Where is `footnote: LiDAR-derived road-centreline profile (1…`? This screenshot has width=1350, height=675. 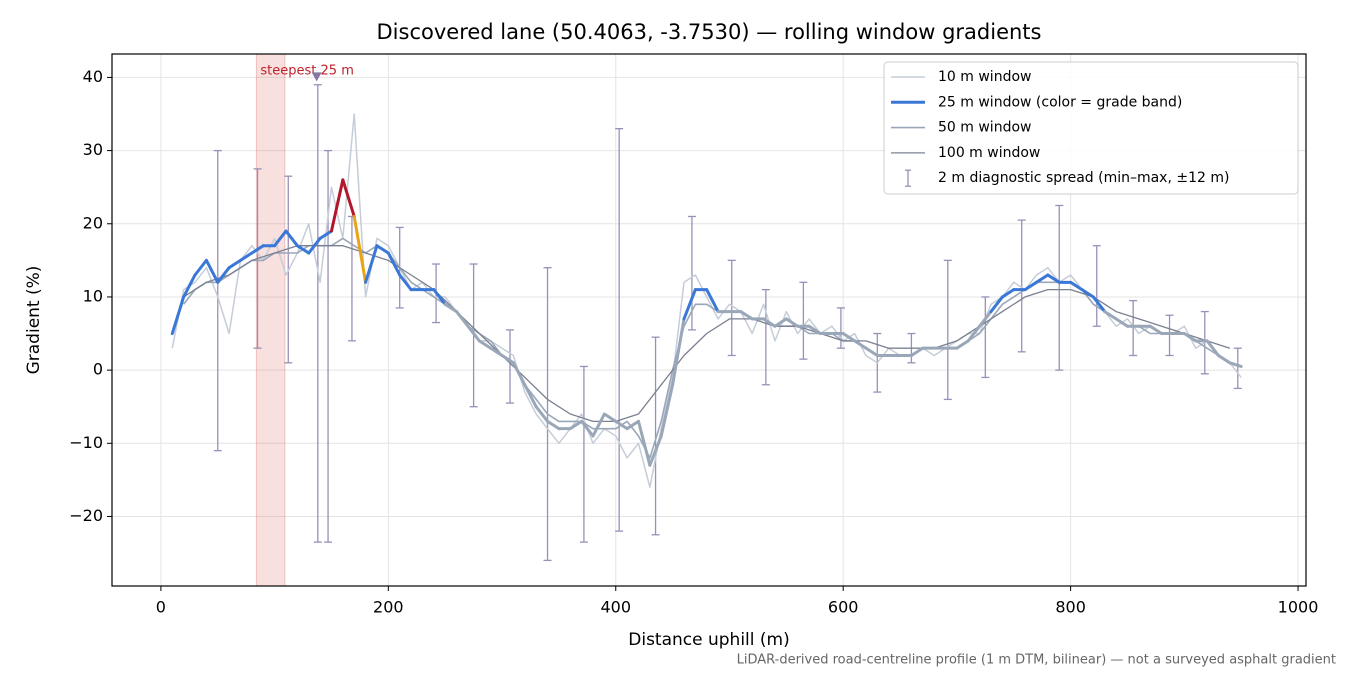
footnote: LiDAR-derived road-centreline profile (1… is located at coordinates (1036, 660).